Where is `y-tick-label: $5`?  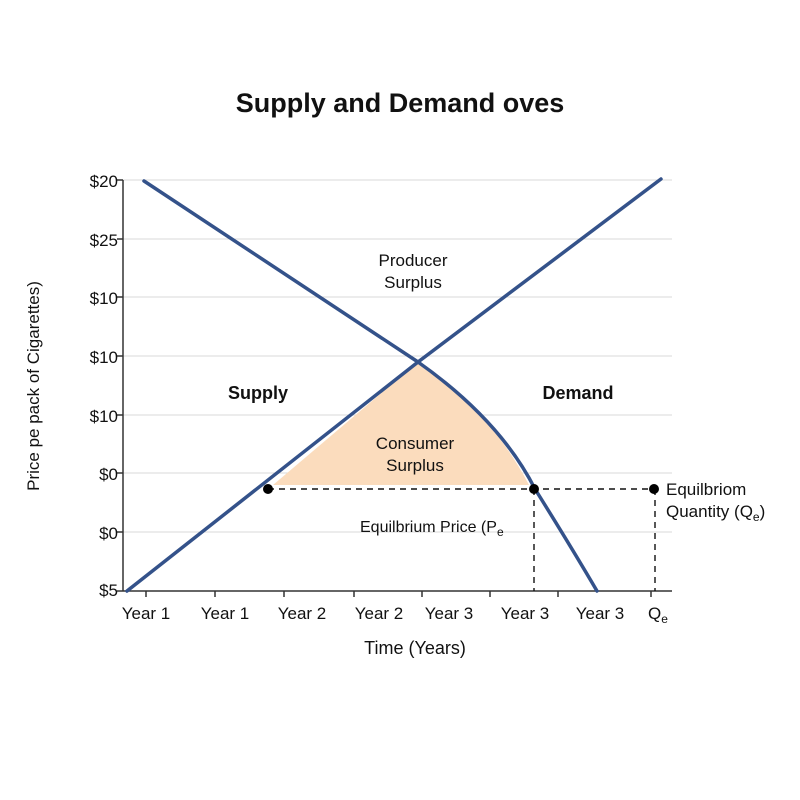 y-tick-label: $5 is located at coordinates (108, 590).